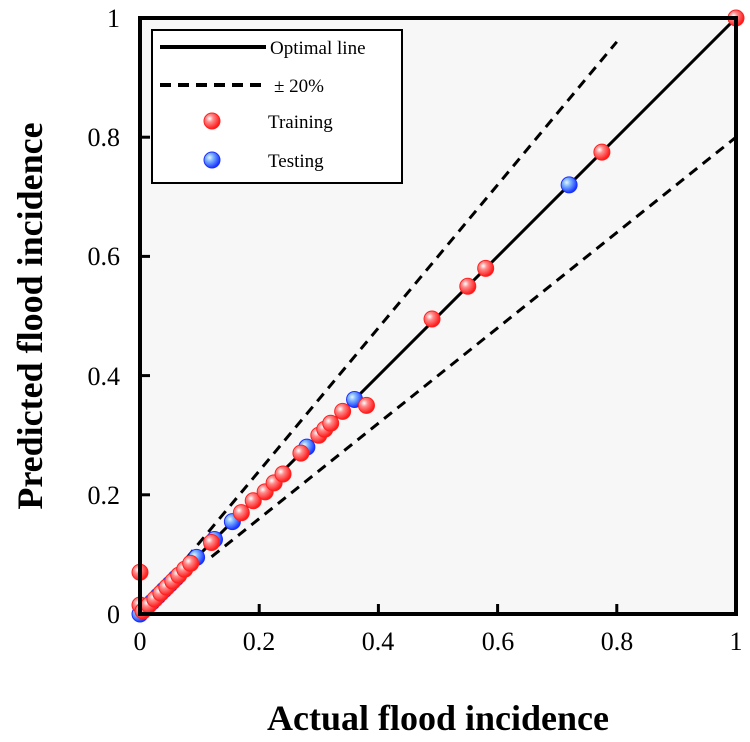  I want to click on x-tick-label: 0, so click(140, 641).